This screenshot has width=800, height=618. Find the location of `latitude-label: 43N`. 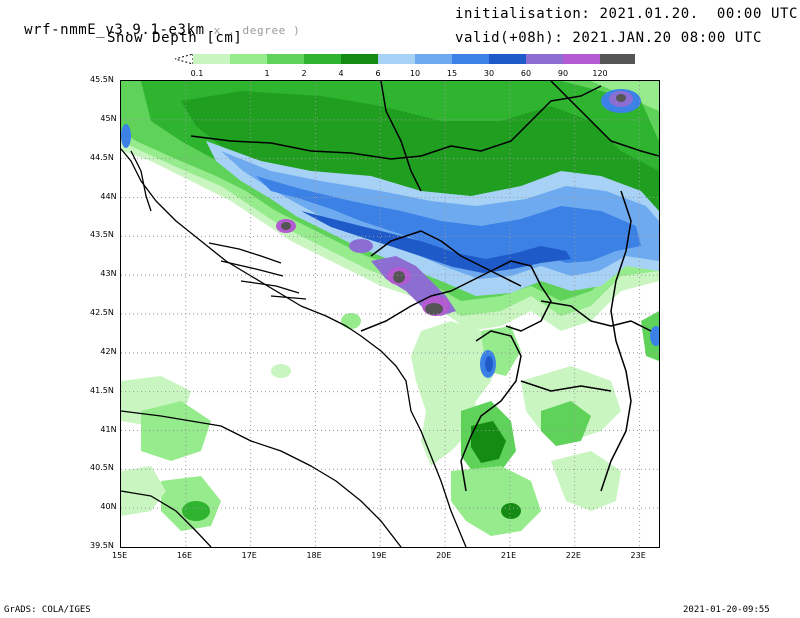

latitude-label: 43N is located at coordinates (108, 274).